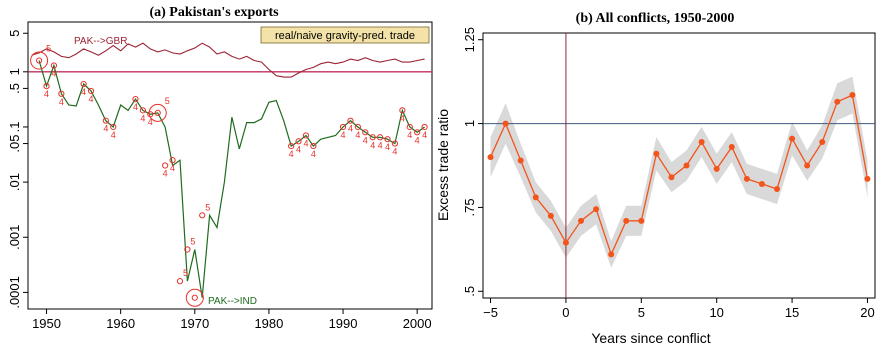  I want to click on y-tick-label: .001, so click(14, 237).